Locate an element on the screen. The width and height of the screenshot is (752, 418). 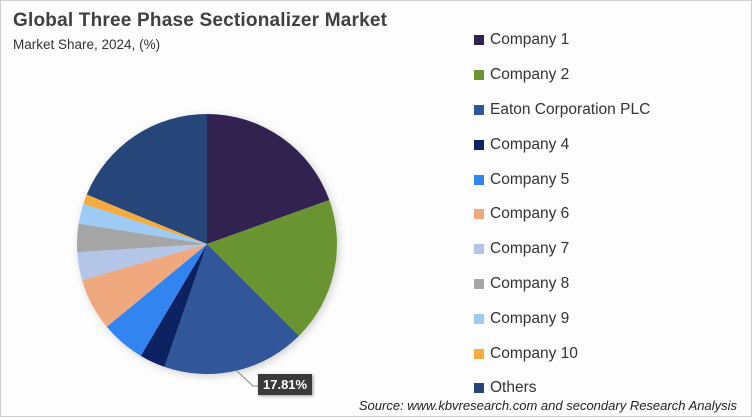
legend-label: Company 6 is located at coordinates (530, 214).